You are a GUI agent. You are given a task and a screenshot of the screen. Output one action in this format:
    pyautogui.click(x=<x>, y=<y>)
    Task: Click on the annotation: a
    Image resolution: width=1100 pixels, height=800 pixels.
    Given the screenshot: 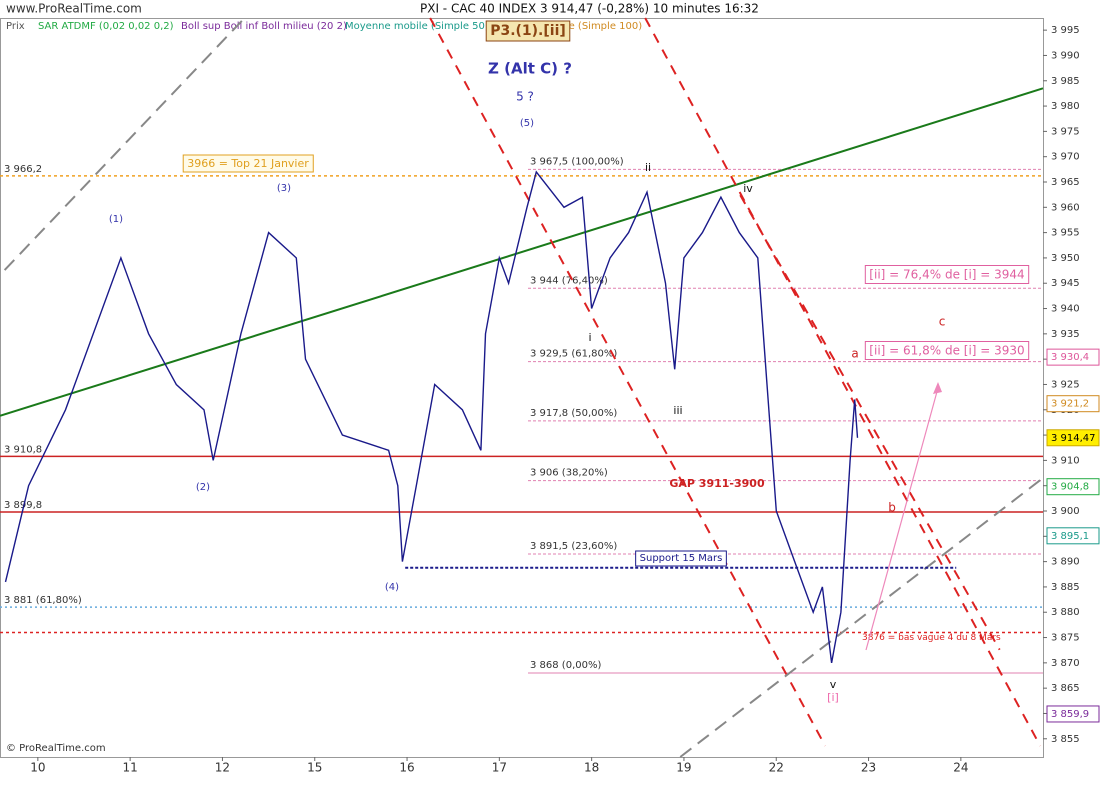 What is the action you would take?
    pyautogui.click(x=854, y=354)
    